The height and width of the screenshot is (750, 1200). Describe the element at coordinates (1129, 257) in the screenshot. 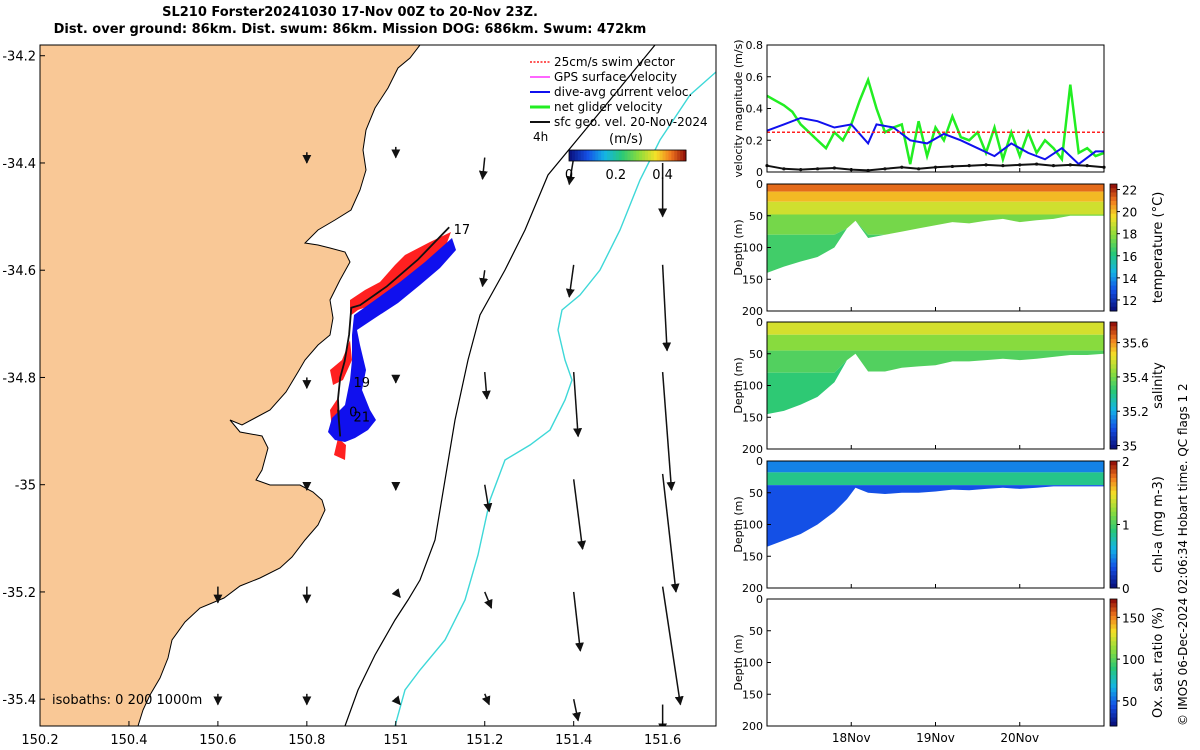

I see `colorbar-tick-label: 16` at that location.